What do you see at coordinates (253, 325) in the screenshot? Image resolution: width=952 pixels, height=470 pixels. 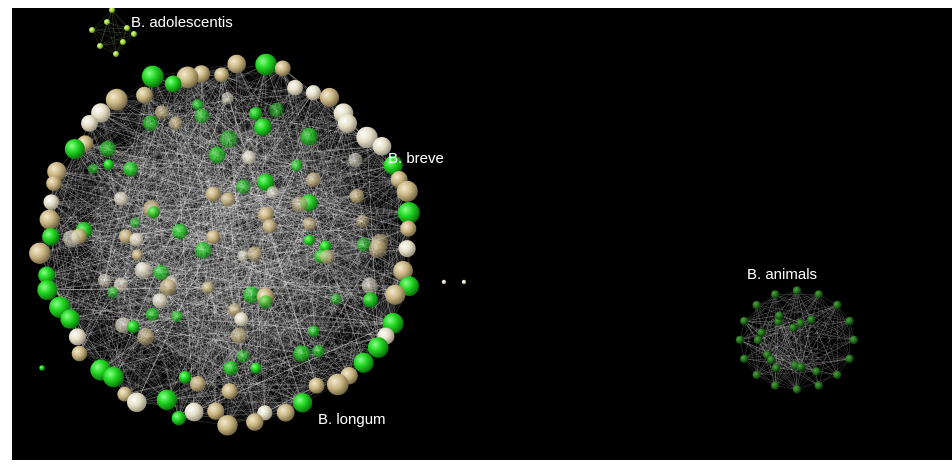 I see `stray-nodes` at bounding box center [253, 325].